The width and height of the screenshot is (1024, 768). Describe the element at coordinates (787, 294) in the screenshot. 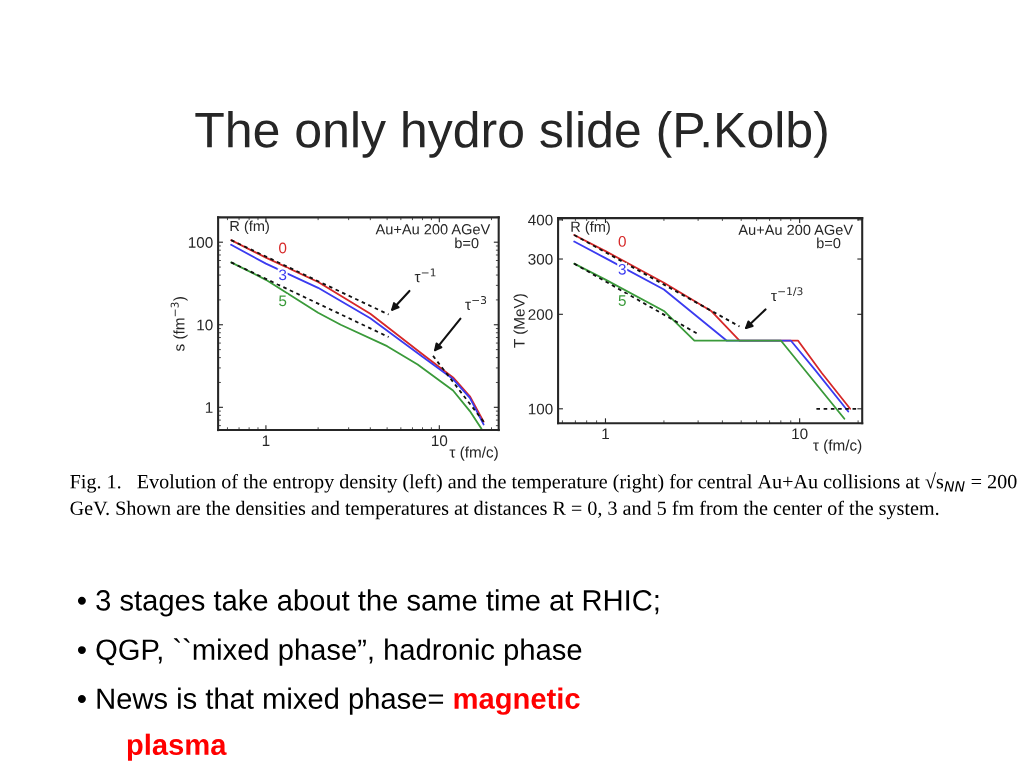

I see `annotation: τ$^{−1/3}$` at that location.